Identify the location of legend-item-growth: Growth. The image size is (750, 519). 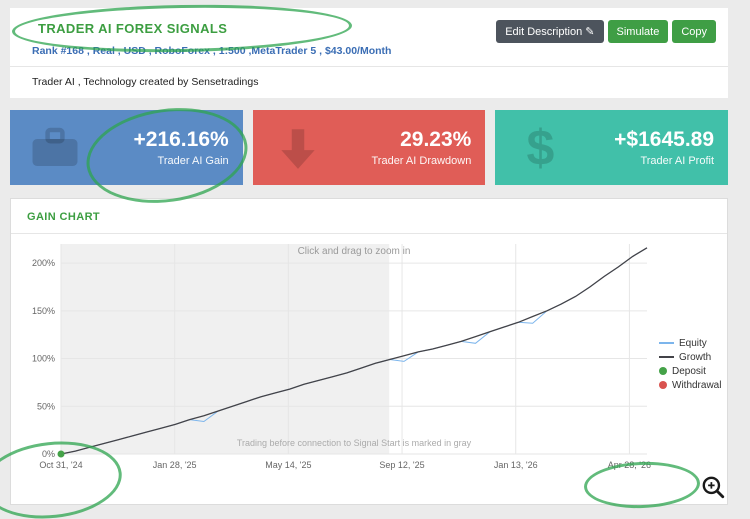
(690, 357).